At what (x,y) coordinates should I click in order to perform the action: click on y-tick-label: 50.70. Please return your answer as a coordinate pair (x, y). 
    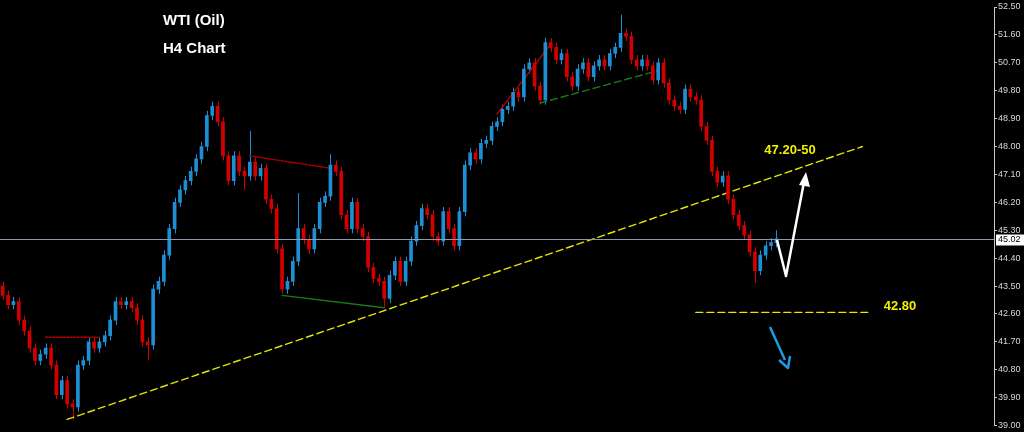
    Looking at the image, I should click on (1009, 62).